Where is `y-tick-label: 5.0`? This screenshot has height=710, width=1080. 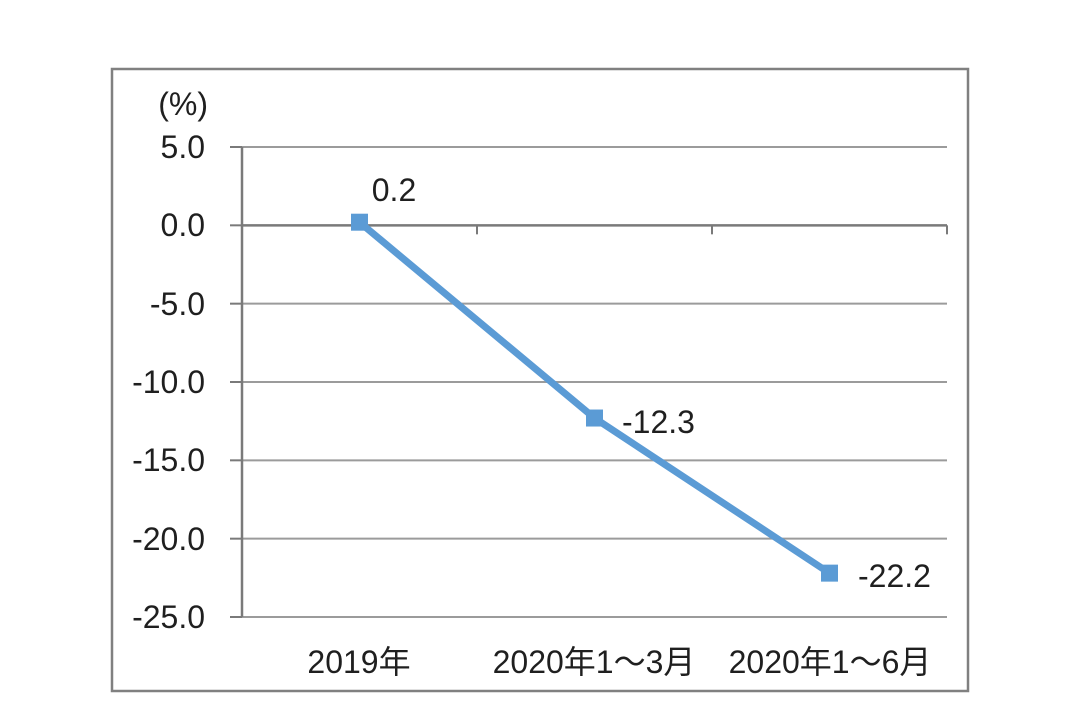
y-tick-label: 5.0 is located at coordinates (182, 147).